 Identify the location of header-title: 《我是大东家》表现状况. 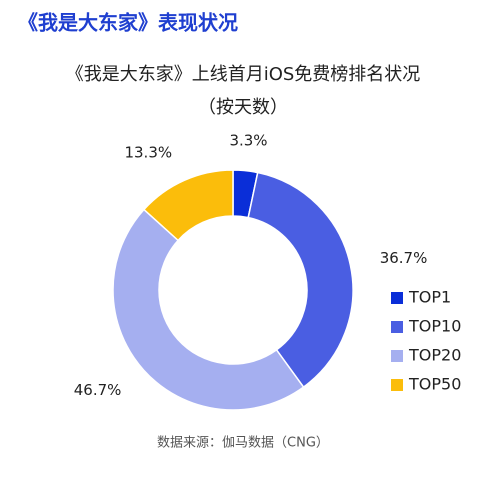
(128, 23).